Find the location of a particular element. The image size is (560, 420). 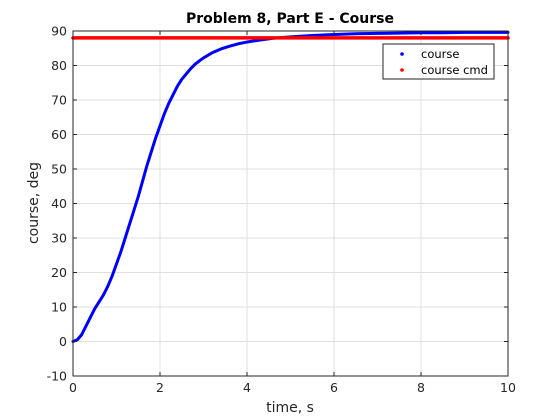

y-axis-label: course, deg is located at coordinates (34, 203).